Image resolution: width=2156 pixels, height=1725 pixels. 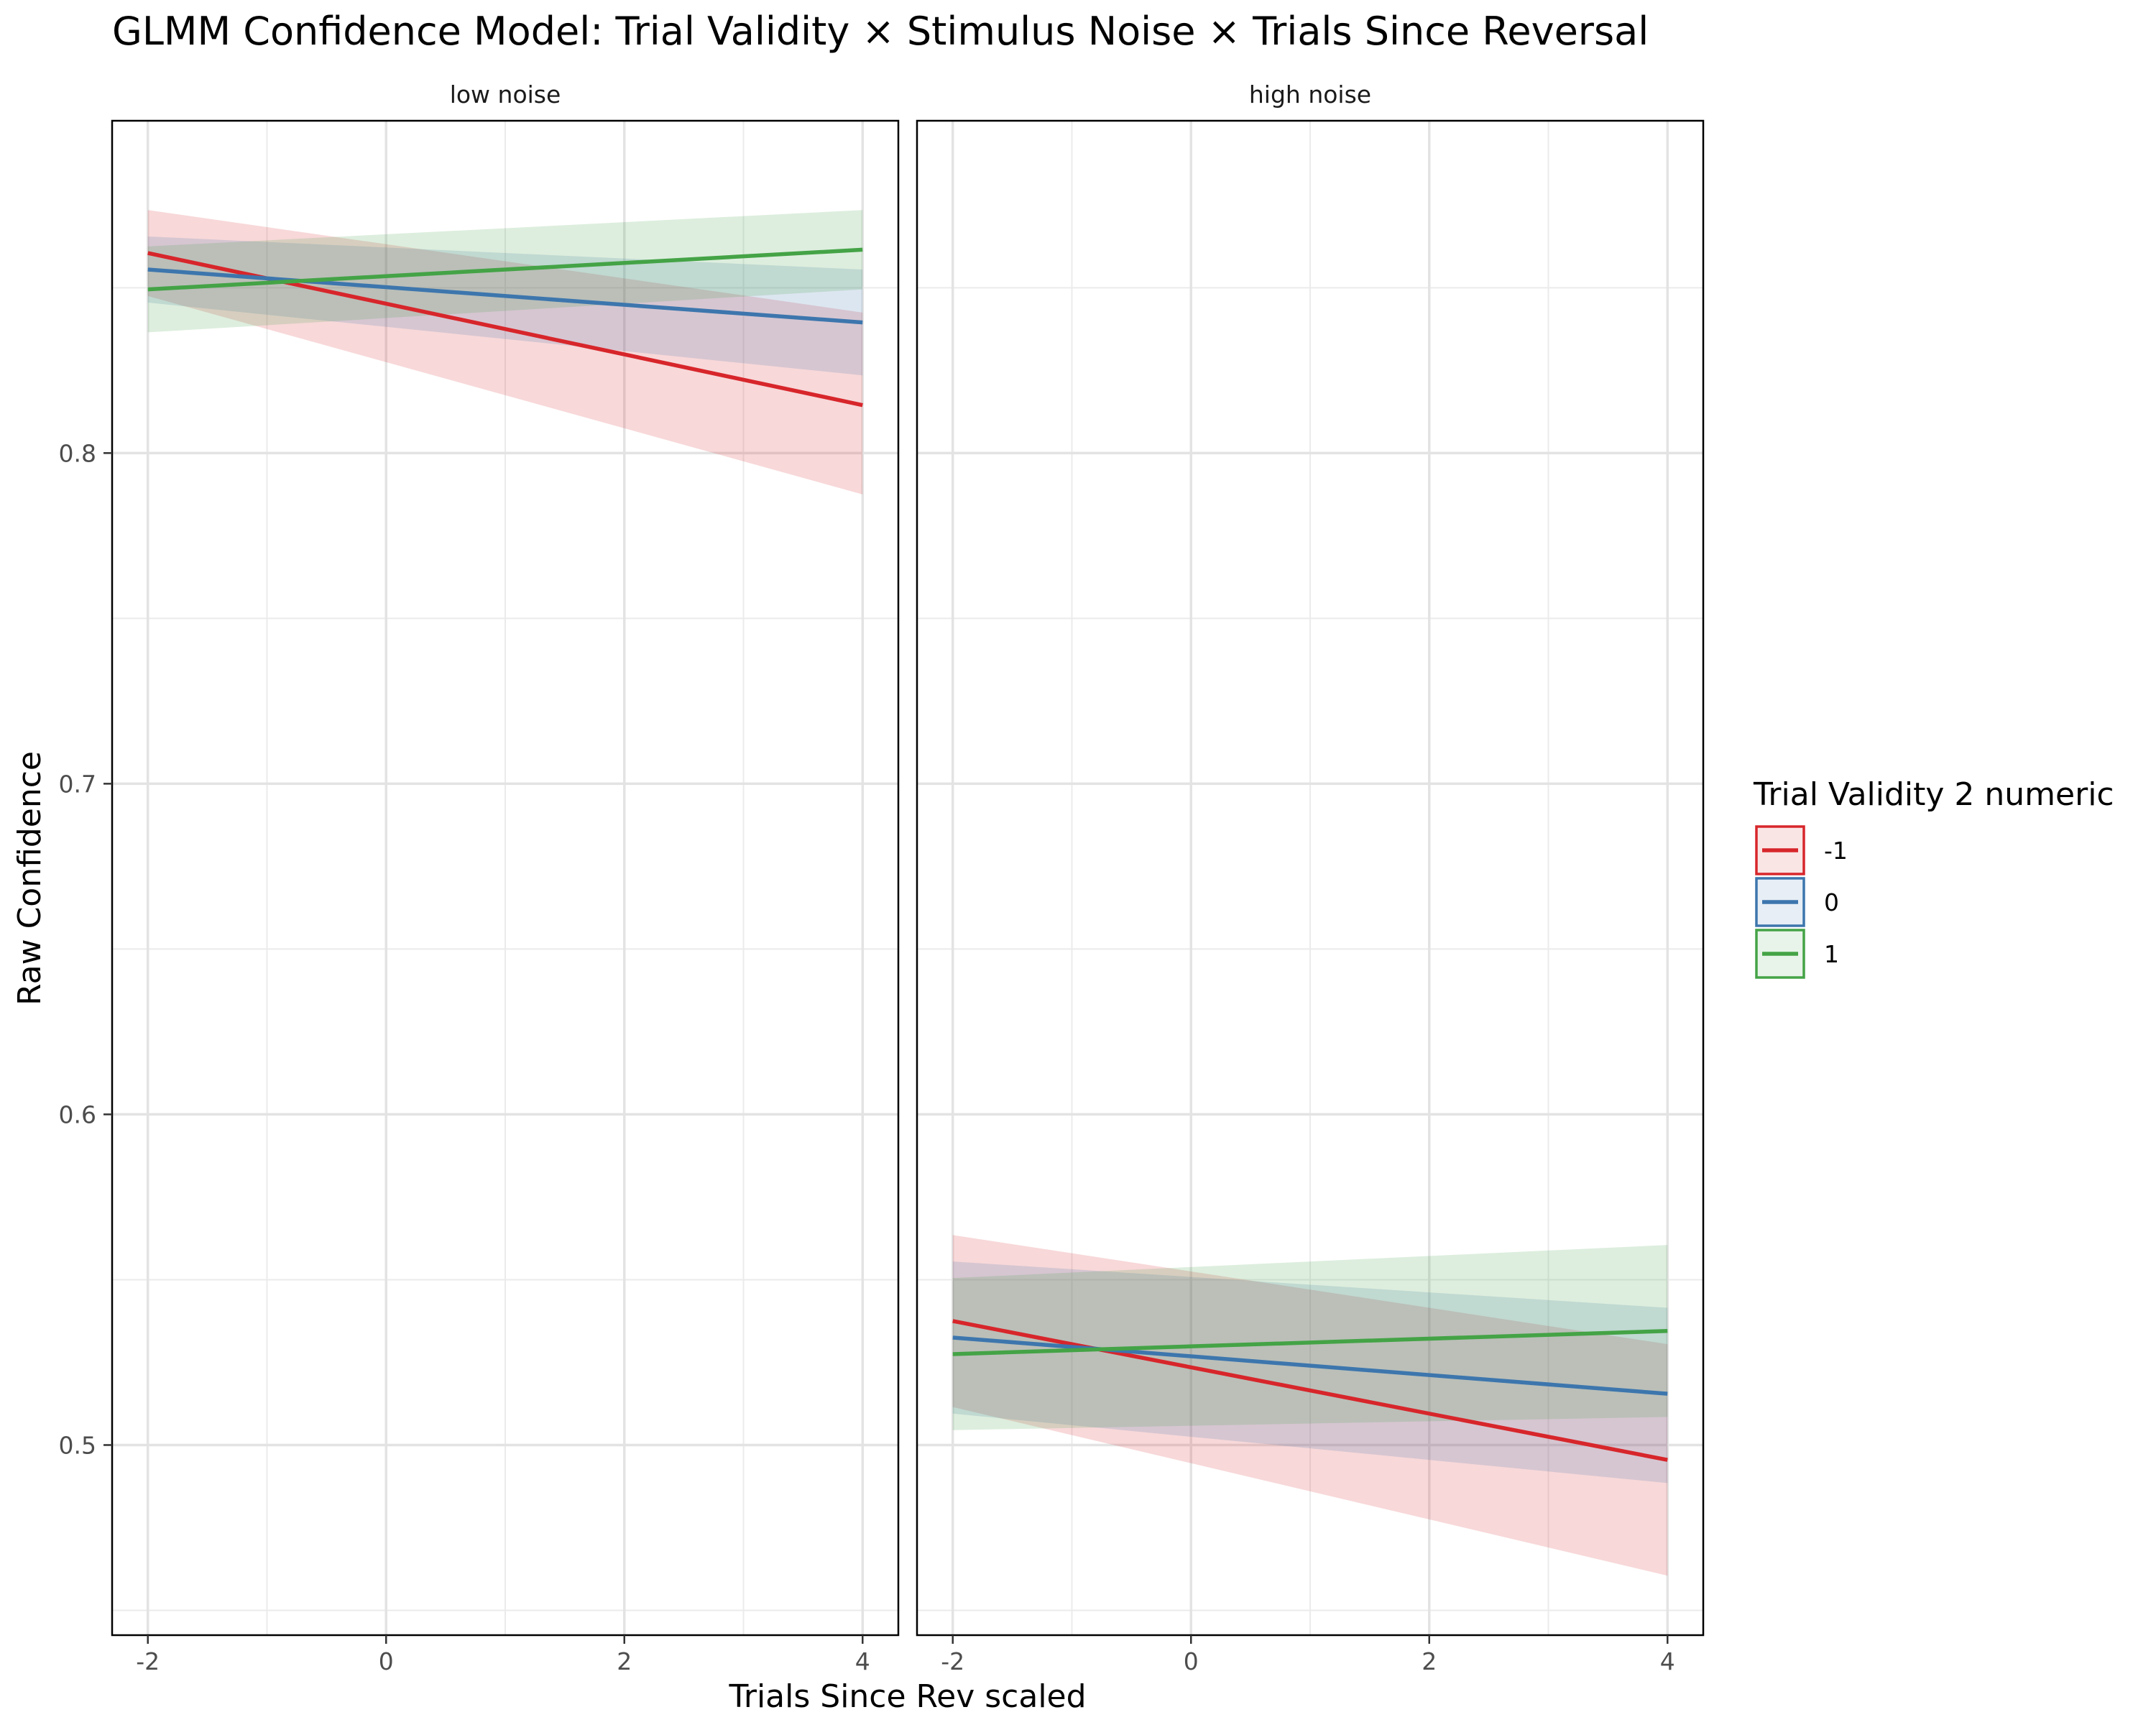 What do you see at coordinates (77, 1445) in the screenshot?
I see `y-tick-label: 0.5` at bounding box center [77, 1445].